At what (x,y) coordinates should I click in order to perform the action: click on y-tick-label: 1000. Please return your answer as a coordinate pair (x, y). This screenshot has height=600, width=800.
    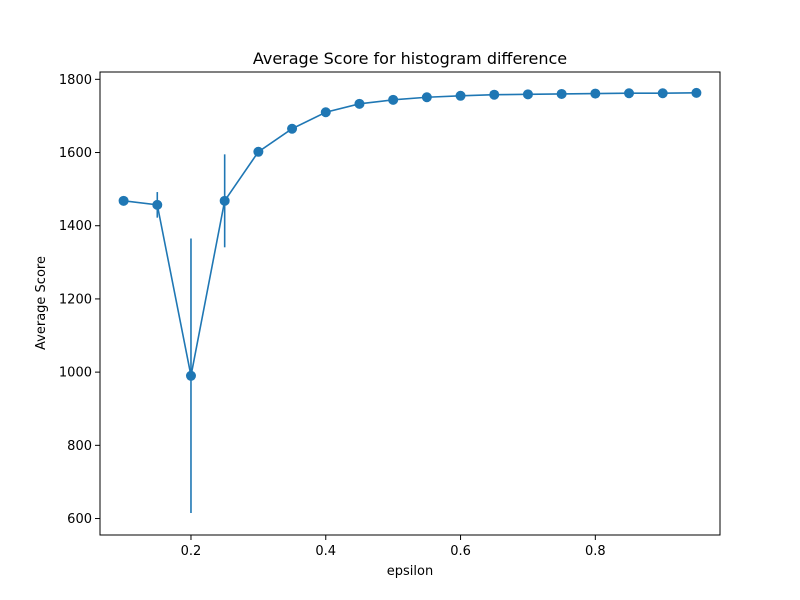
    Looking at the image, I should click on (75, 373).